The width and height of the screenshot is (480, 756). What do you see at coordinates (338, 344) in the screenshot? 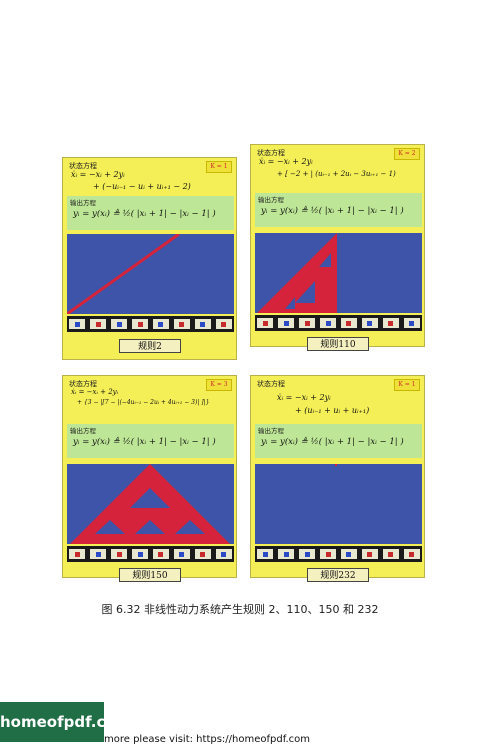
I see `rule-label: 规则110` at bounding box center [338, 344].